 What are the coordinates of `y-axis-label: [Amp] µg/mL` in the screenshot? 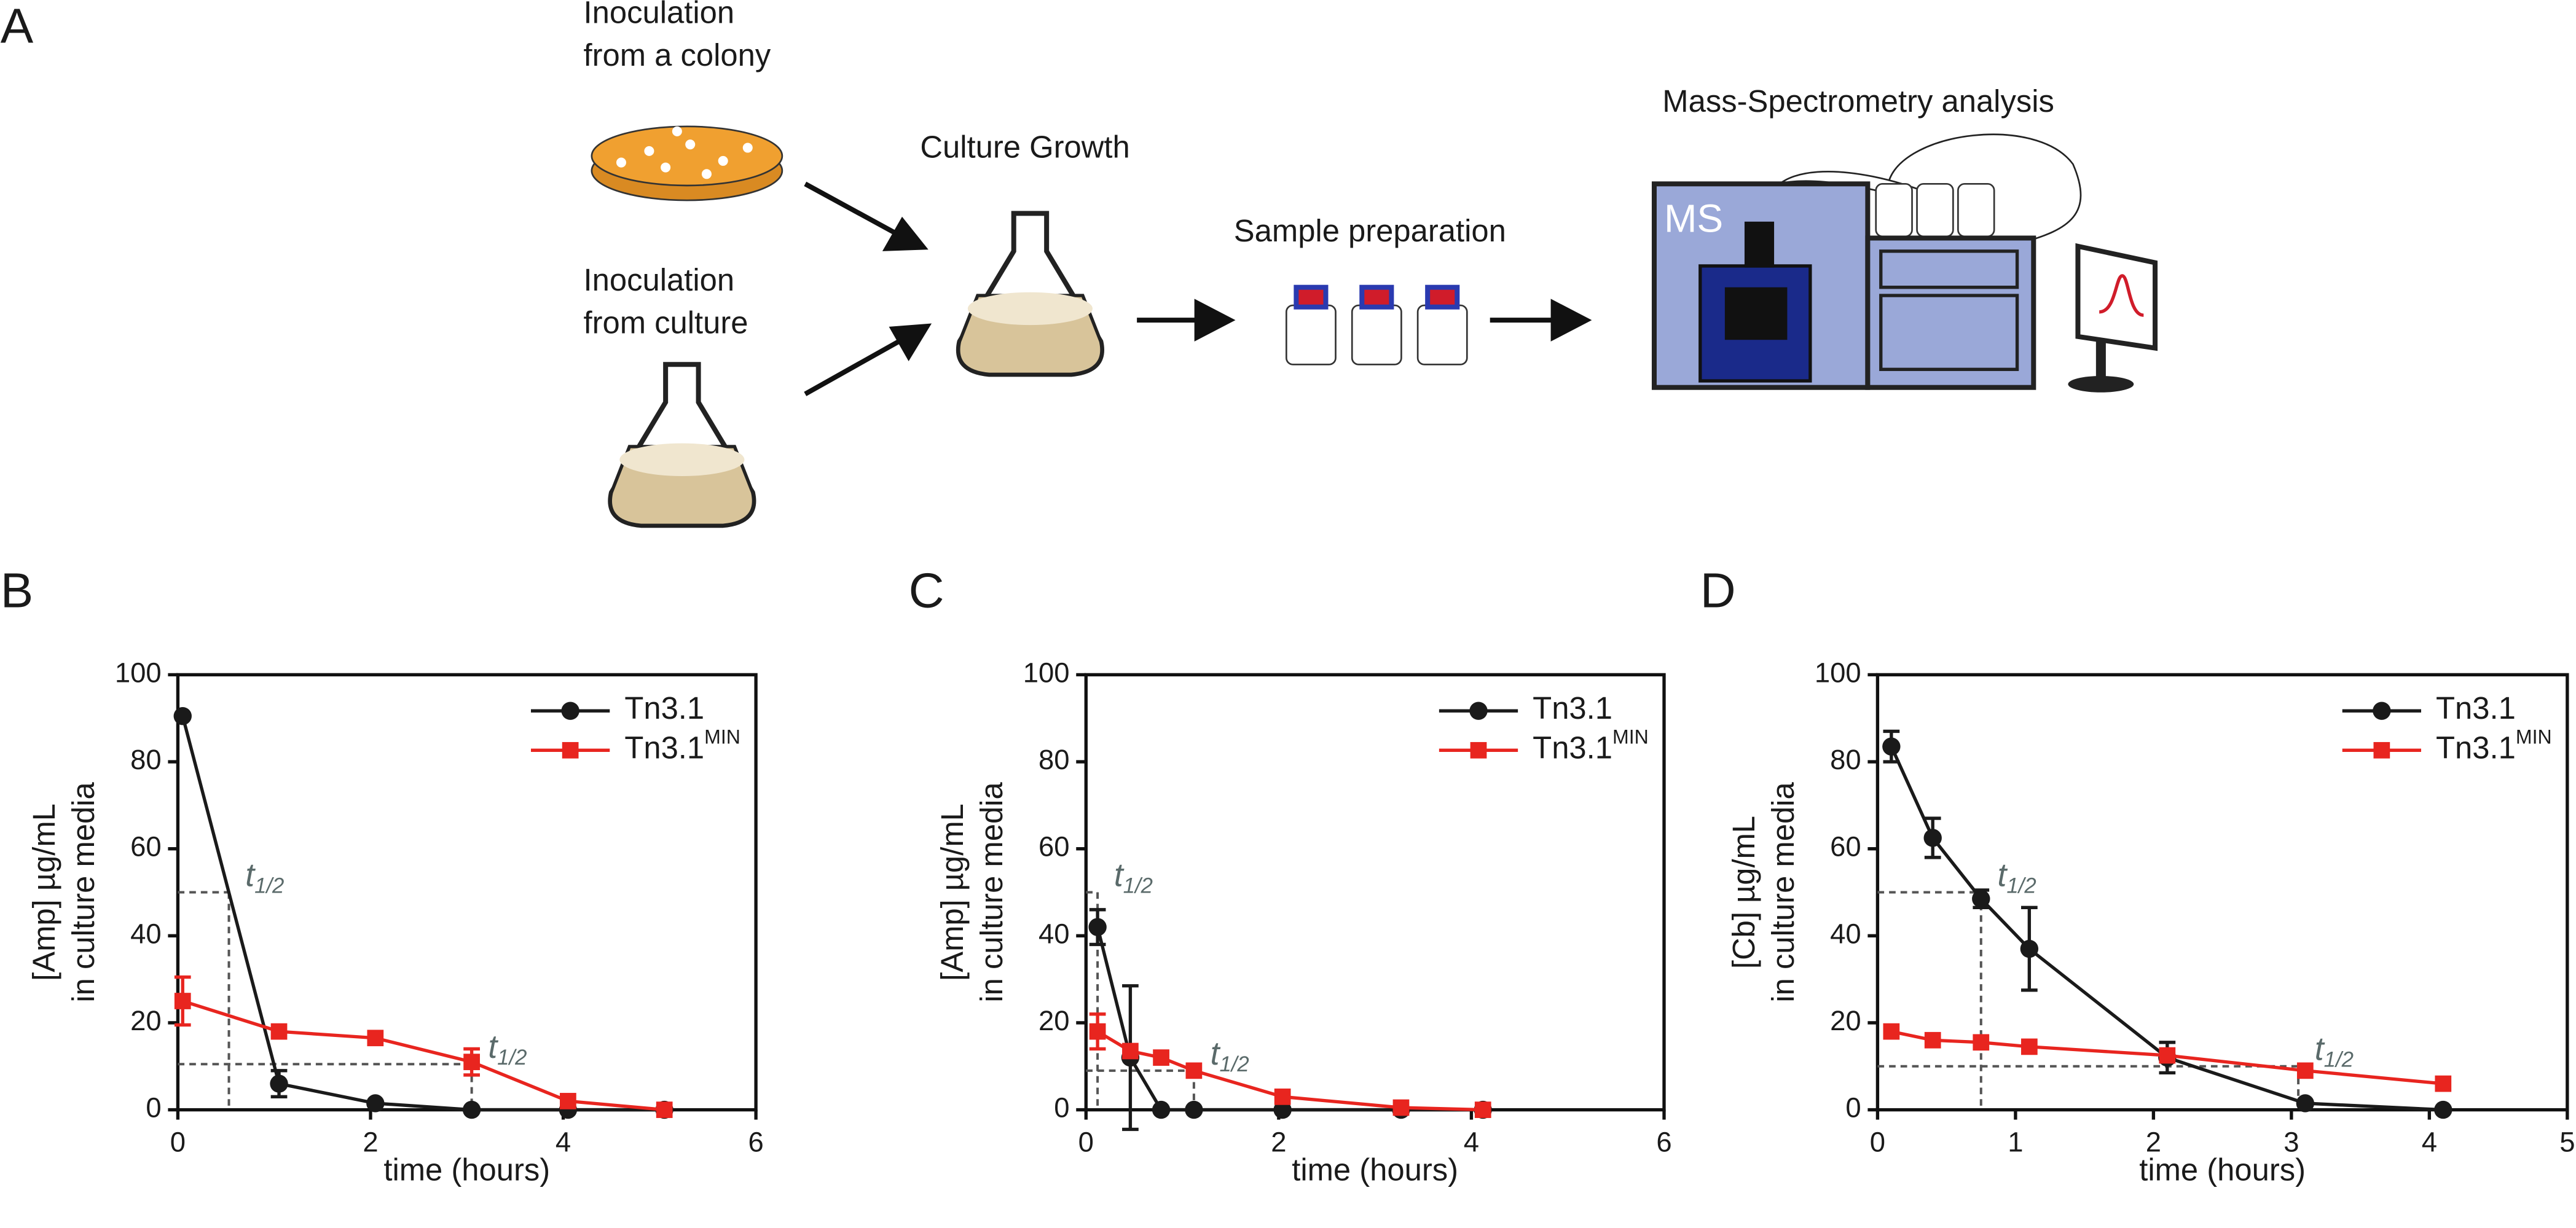 It's located at (43, 892).